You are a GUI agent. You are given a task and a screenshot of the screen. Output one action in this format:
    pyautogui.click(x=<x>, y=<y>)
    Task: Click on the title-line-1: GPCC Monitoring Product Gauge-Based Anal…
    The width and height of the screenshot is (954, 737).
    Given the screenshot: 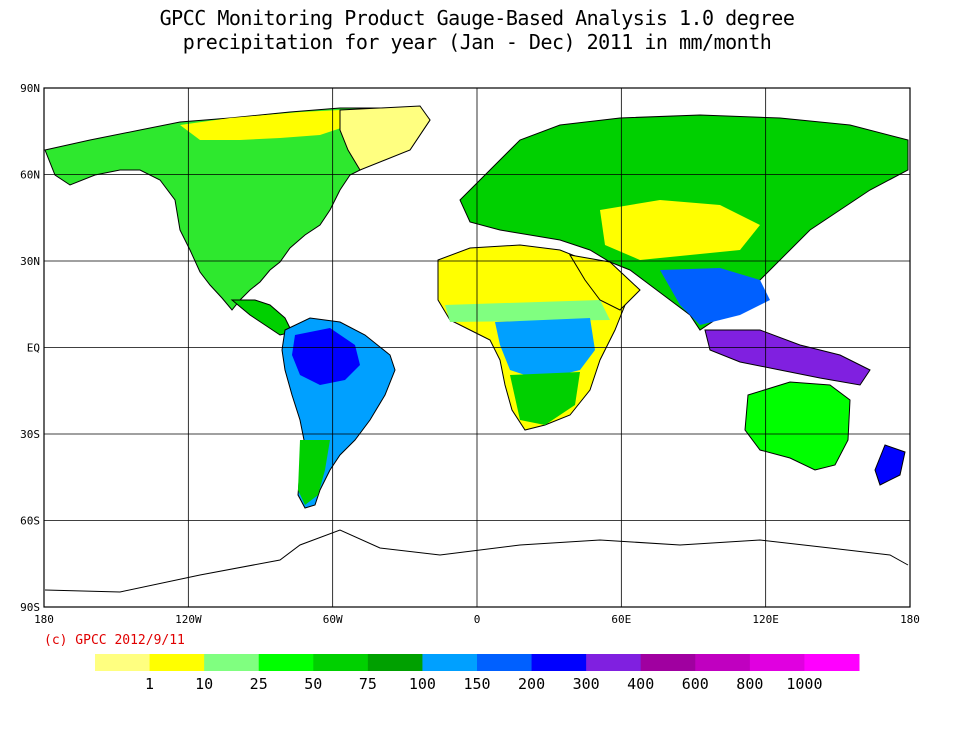 What is the action you would take?
    pyautogui.click(x=477, y=18)
    